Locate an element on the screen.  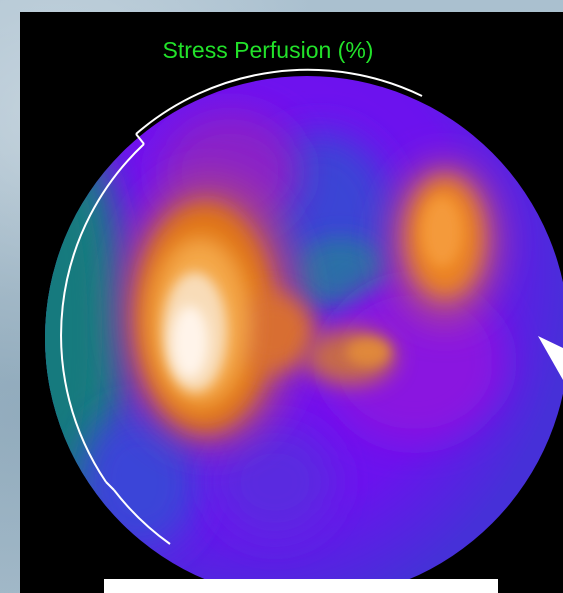
pointer-marker is located at coordinates (550, 358).